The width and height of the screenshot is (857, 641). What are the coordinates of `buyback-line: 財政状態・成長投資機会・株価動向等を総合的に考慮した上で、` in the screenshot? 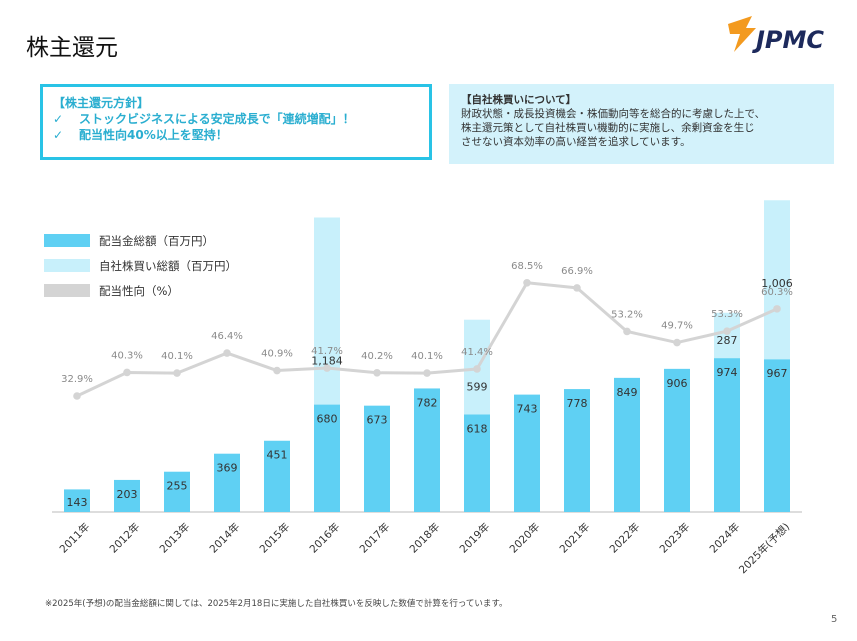 It's located at (613, 114).